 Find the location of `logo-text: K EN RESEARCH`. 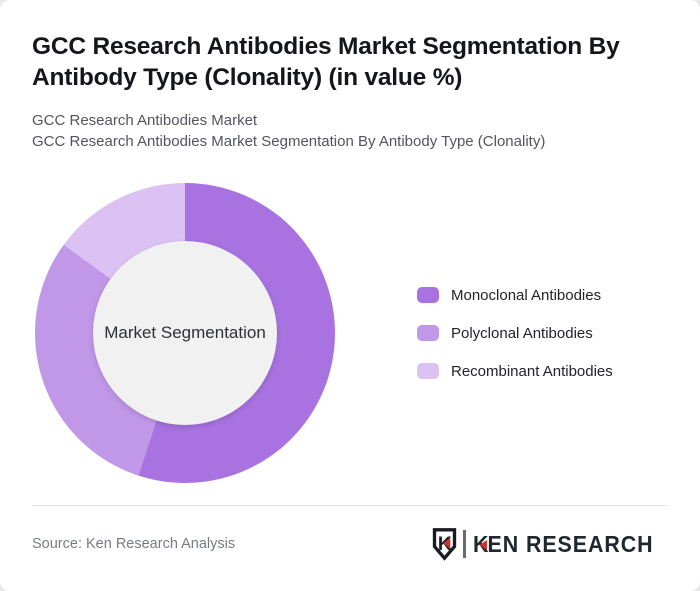

logo-text: K EN RESEARCH is located at coordinates (563, 544).